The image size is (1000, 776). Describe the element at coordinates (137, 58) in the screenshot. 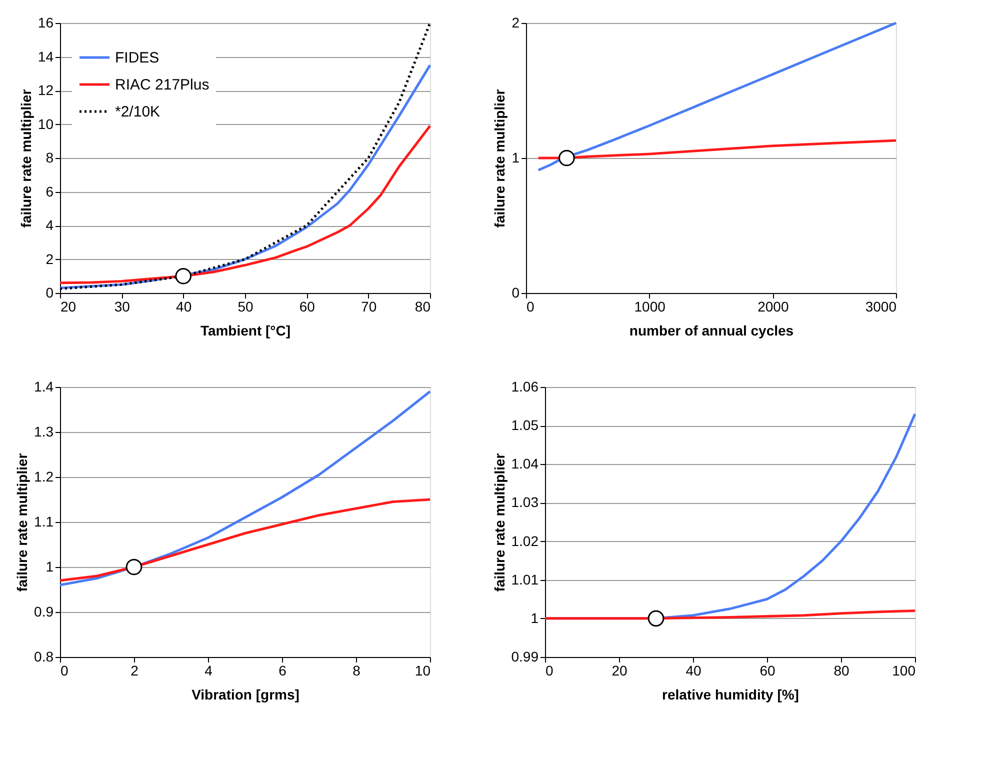

I see `legend-label: FIDES` at that location.